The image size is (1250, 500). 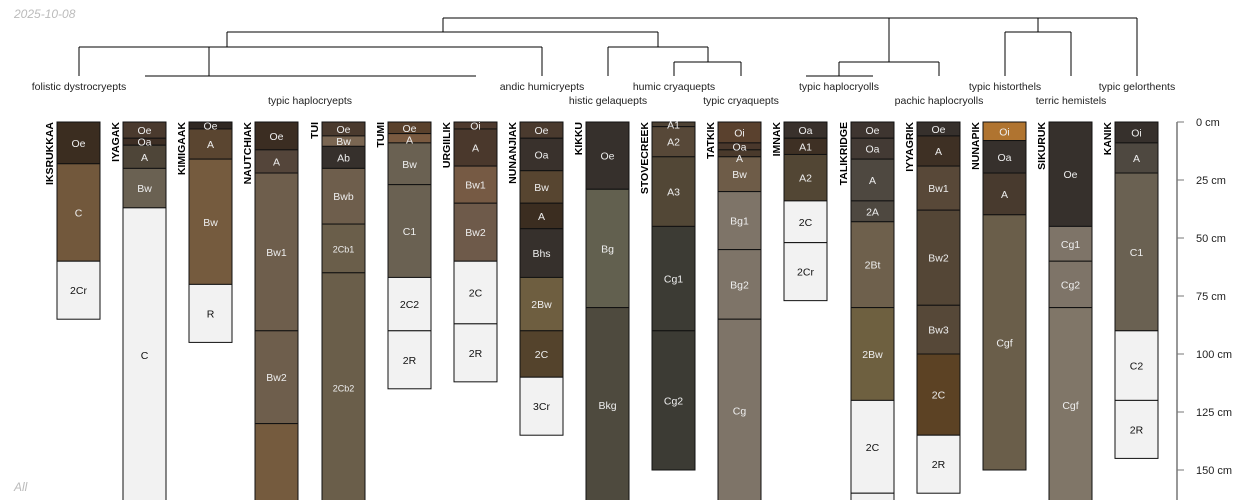 What do you see at coordinates (1208, 123) in the screenshot?
I see `axis-tick-label: 0 cm` at bounding box center [1208, 123].